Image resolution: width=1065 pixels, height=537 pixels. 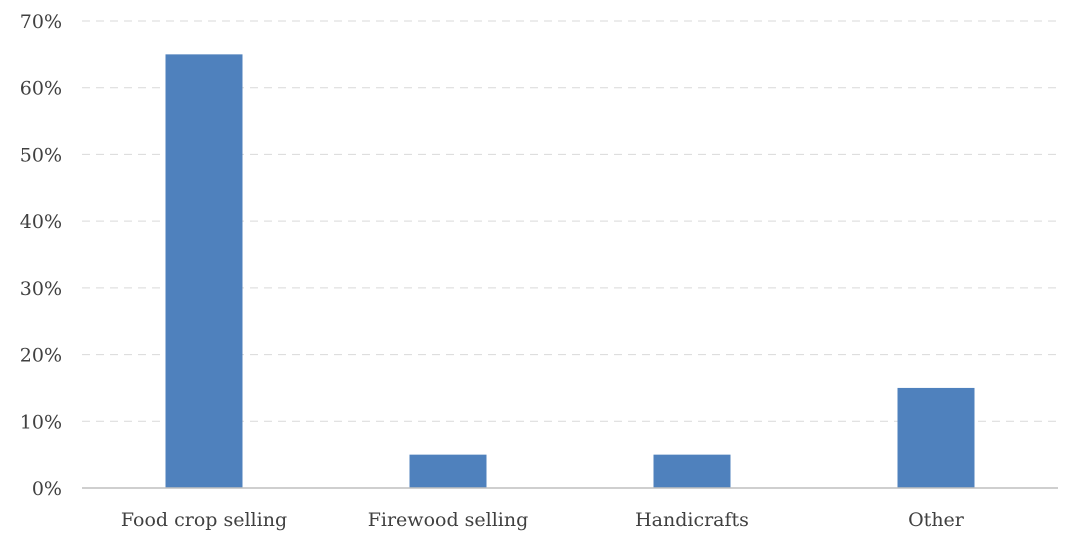 I want to click on x-tick-label: Food crop selling, so click(x=204, y=520).